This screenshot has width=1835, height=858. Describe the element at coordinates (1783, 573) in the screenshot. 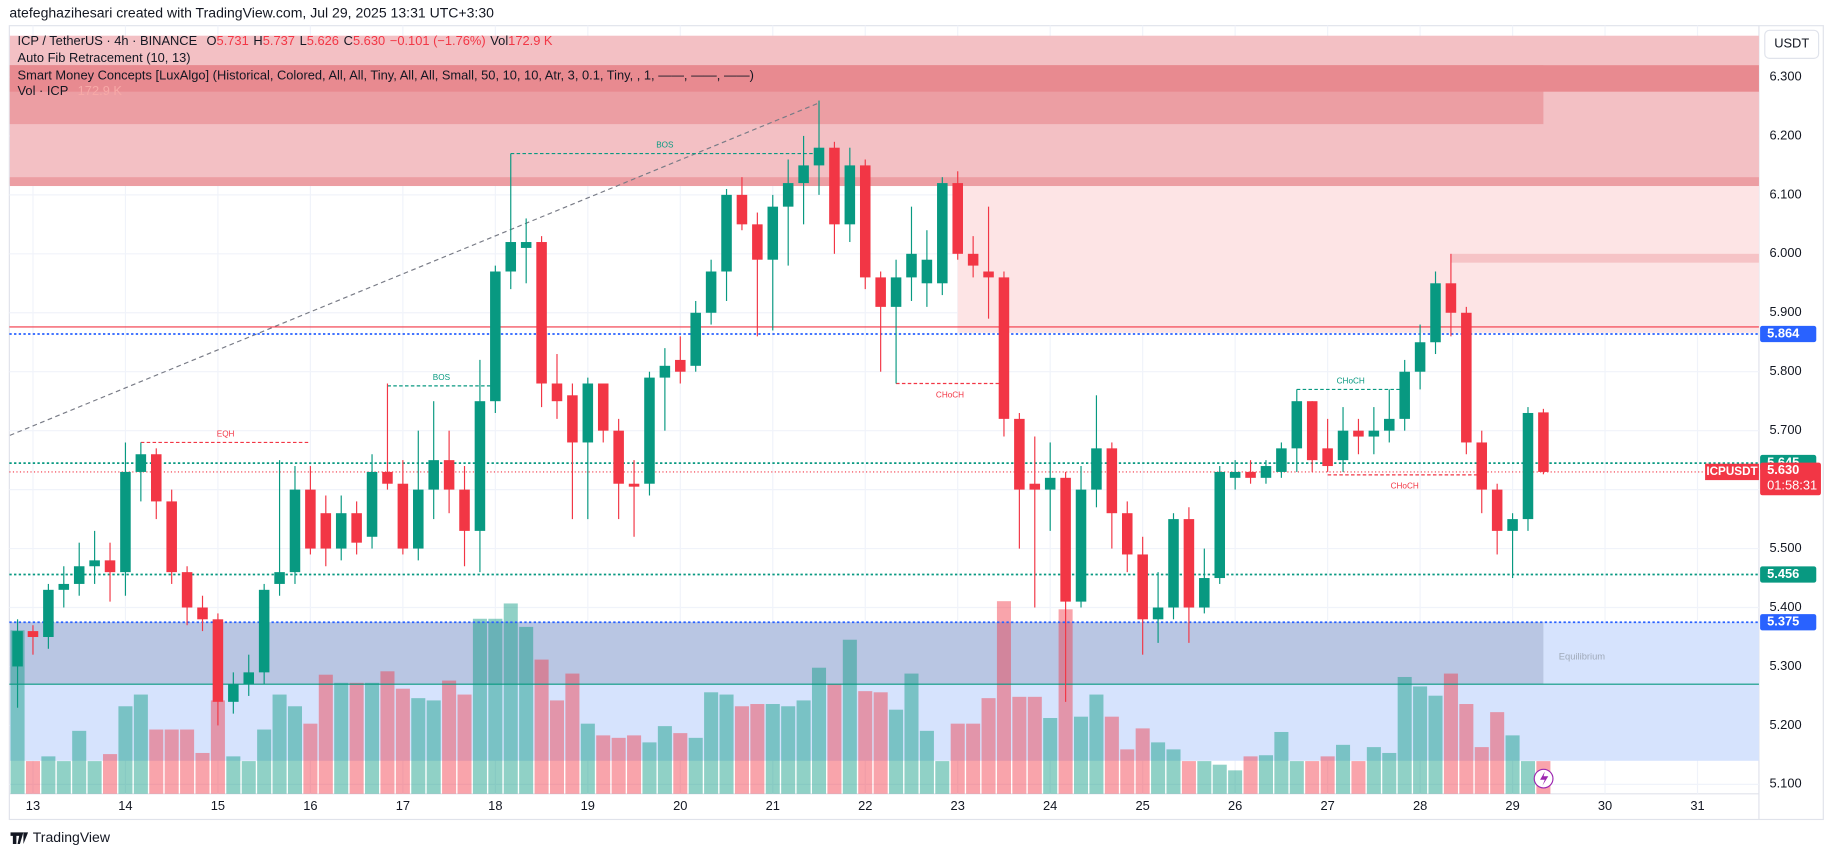

I see `level-label: 5.456` at that location.